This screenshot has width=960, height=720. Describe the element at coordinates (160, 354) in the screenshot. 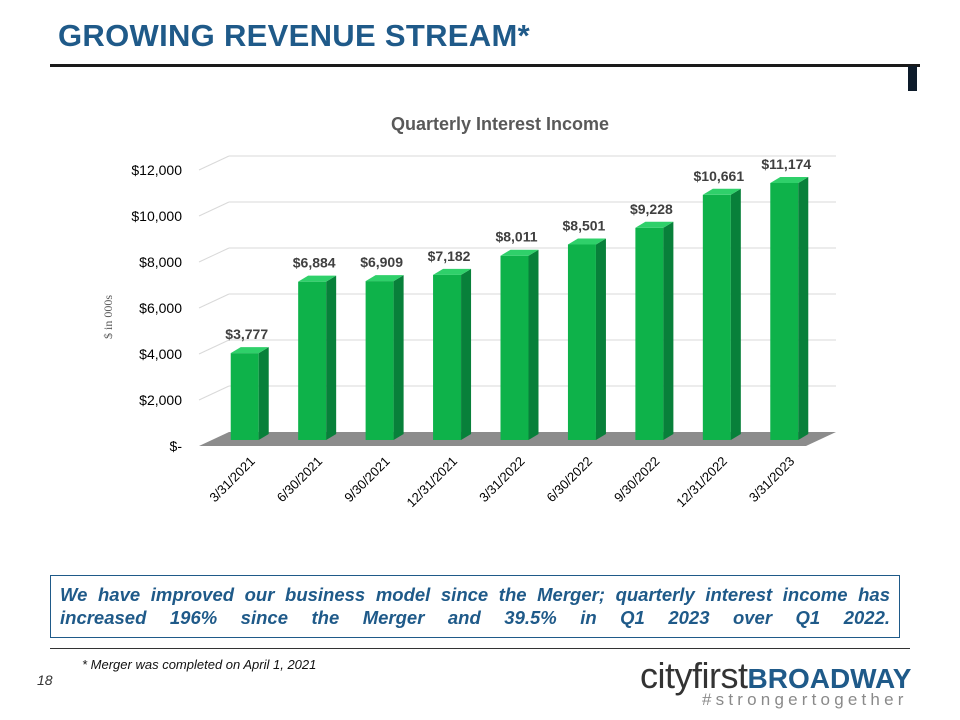

I see `y-tick-label: $4,000` at that location.